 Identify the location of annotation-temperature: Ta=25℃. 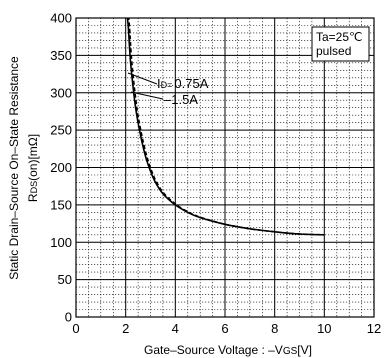
(339, 37).